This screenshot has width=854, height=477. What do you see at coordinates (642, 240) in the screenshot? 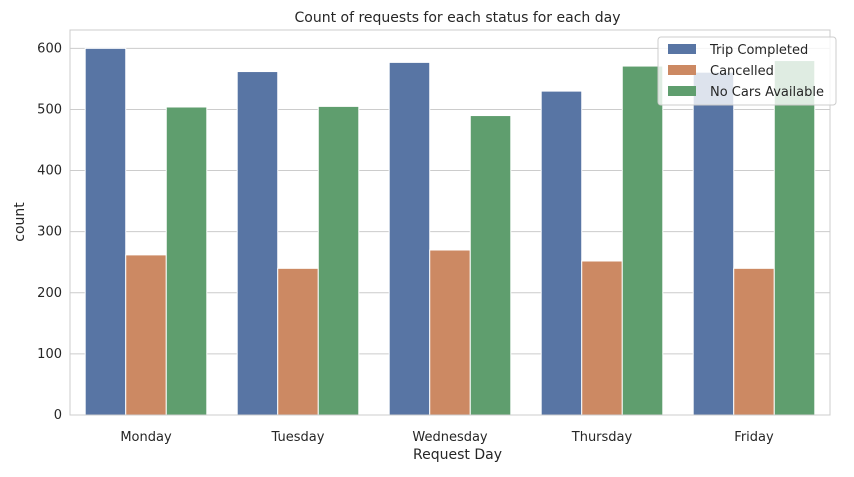
I see `bar-thursday-no-cars-available` at bounding box center [642, 240].